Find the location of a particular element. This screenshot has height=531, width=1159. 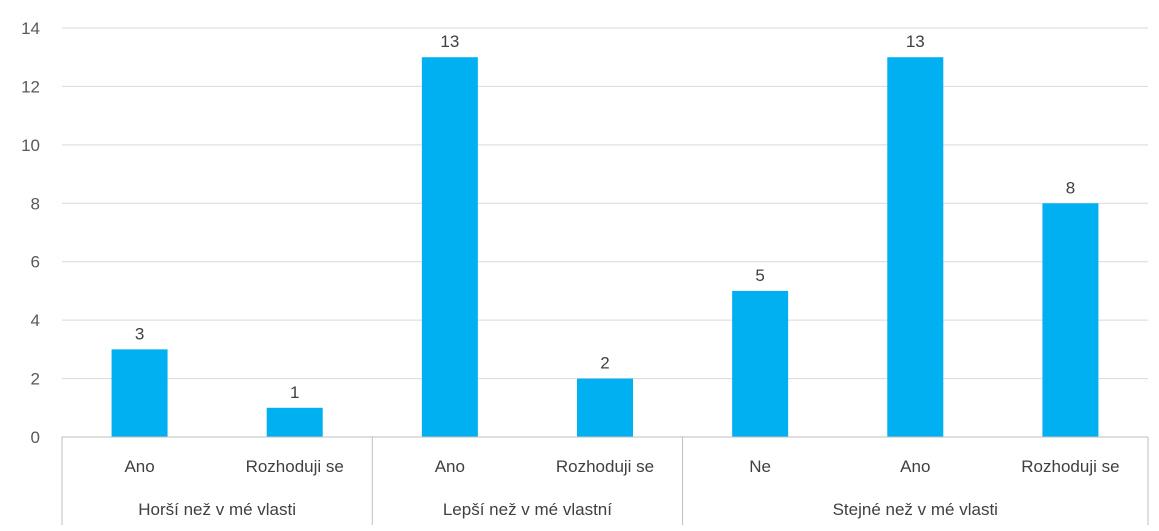

group-label: Stejné než v mé vlasti is located at coordinates (915, 509).